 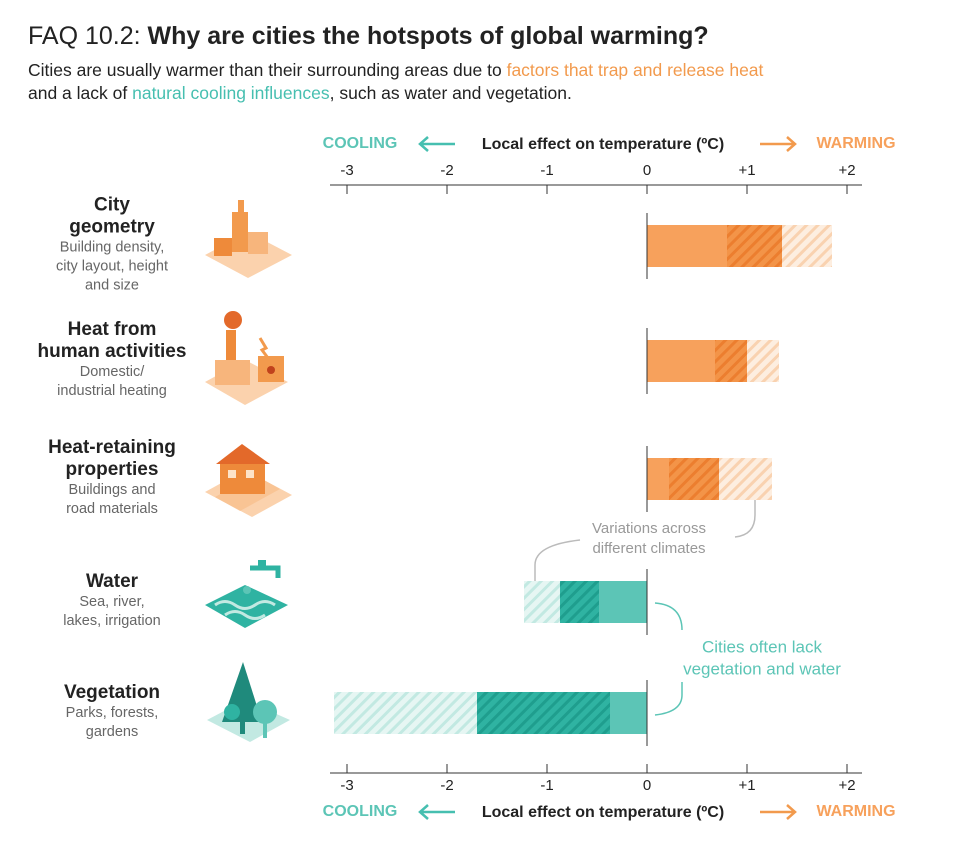 What do you see at coordinates (248, 239) in the screenshot?
I see `icon-city` at bounding box center [248, 239].